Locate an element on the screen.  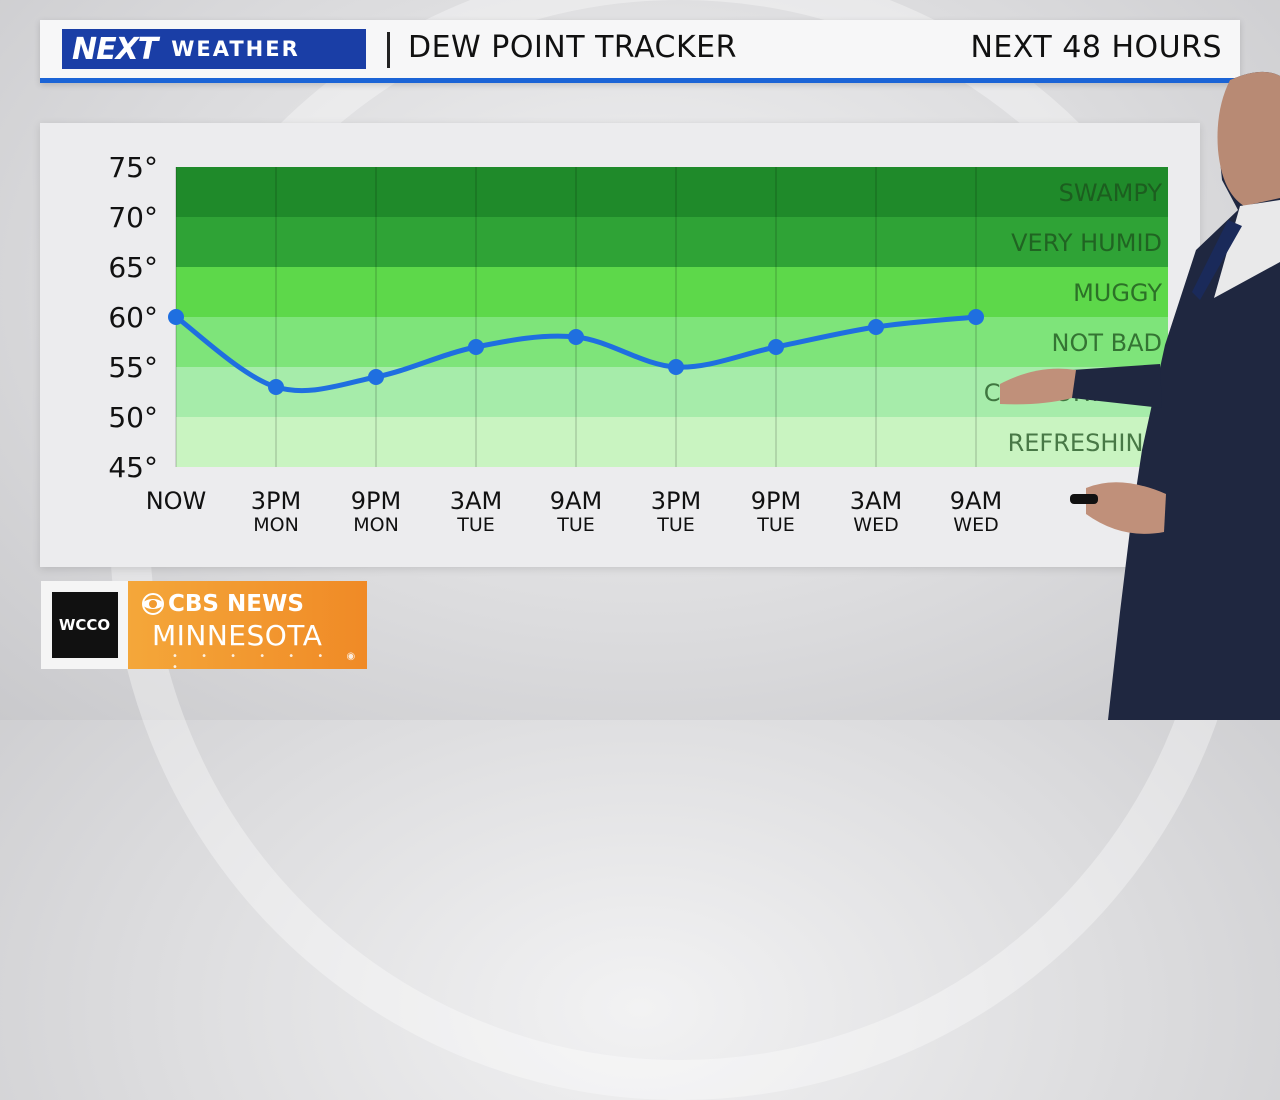
cbs-news-minnesota-logo: CBS NEWS MINNESOTA • • • • • • ◉ • is located at coordinates (247, 627).